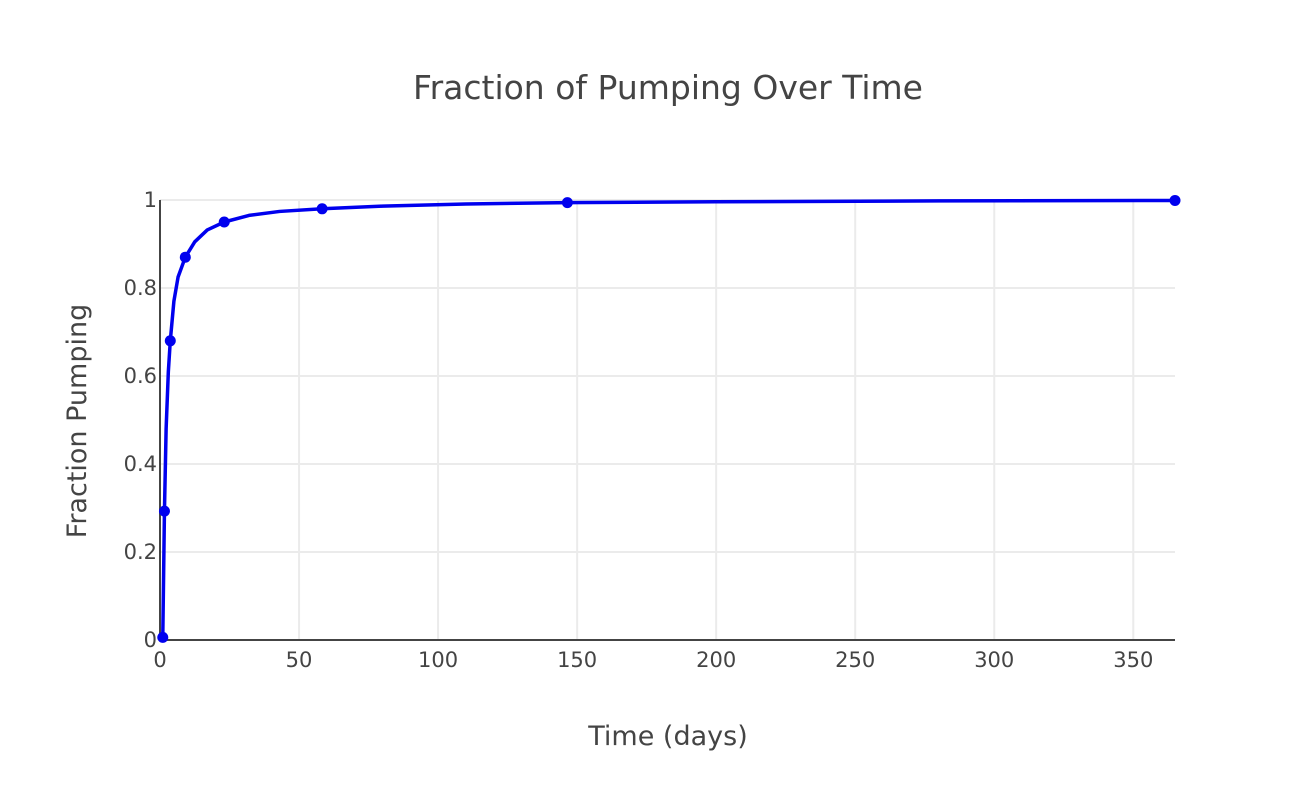  Describe the element at coordinates (299, 660) in the screenshot. I see `x-tick-label: 50` at that location.